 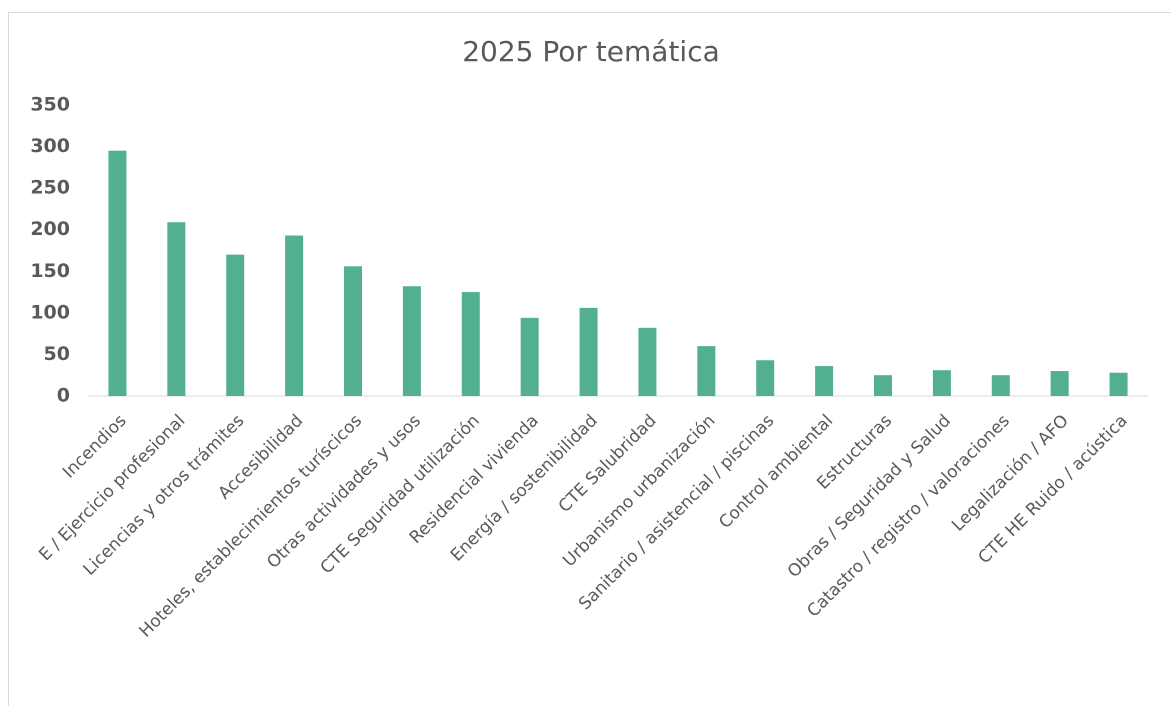 I want to click on y-tick-label: 0, so click(x=63, y=396).